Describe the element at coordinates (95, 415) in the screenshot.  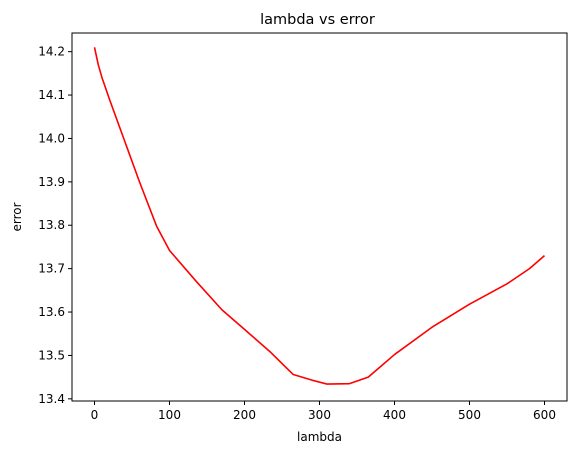
I see `x-tick-label: 0` at that location.